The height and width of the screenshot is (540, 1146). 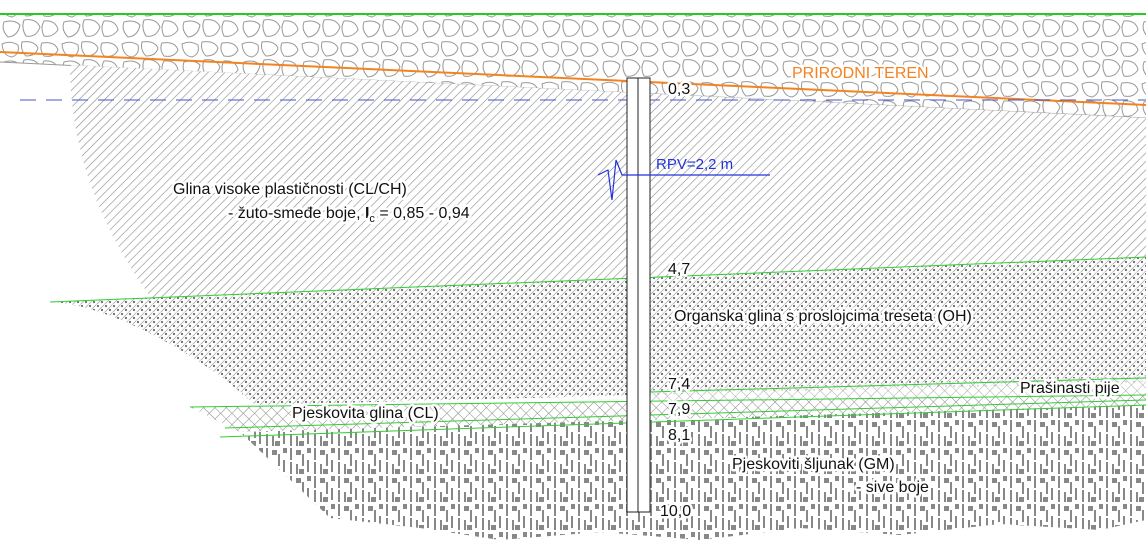 I want to click on layer-name: Pjeskovita glina (CL), so click(x=365, y=413).